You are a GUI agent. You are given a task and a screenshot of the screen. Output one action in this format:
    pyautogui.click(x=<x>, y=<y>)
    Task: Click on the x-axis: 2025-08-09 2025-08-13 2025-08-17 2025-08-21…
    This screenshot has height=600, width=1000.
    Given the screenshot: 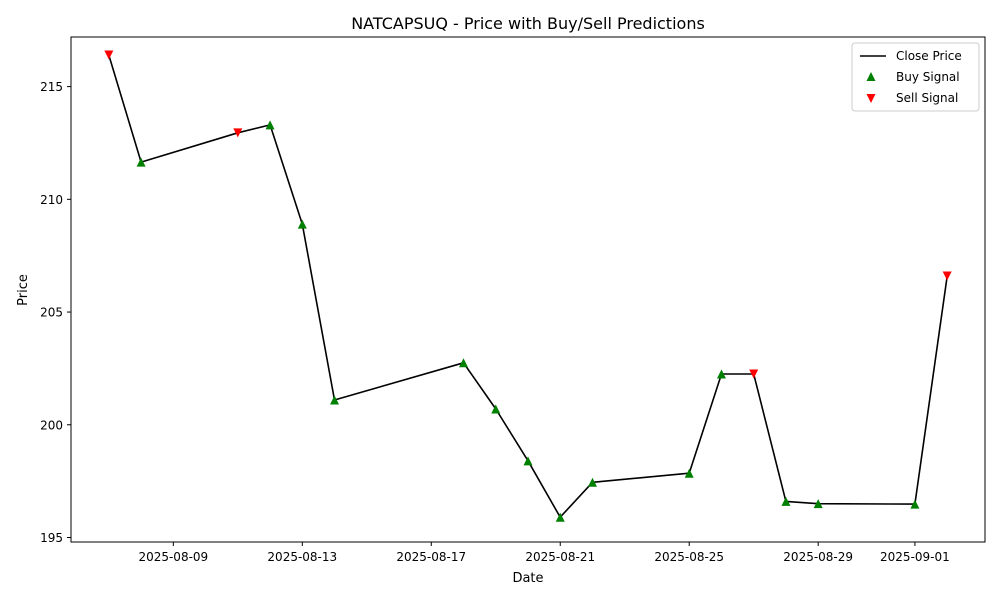 What is the action you would take?
    pyautogui.click(x=544, y=553)
    